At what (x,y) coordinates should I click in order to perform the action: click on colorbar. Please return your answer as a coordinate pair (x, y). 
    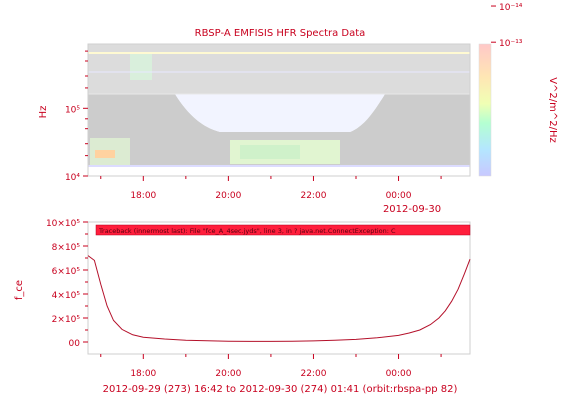
    Looking at the image, I should click on (485, 110).